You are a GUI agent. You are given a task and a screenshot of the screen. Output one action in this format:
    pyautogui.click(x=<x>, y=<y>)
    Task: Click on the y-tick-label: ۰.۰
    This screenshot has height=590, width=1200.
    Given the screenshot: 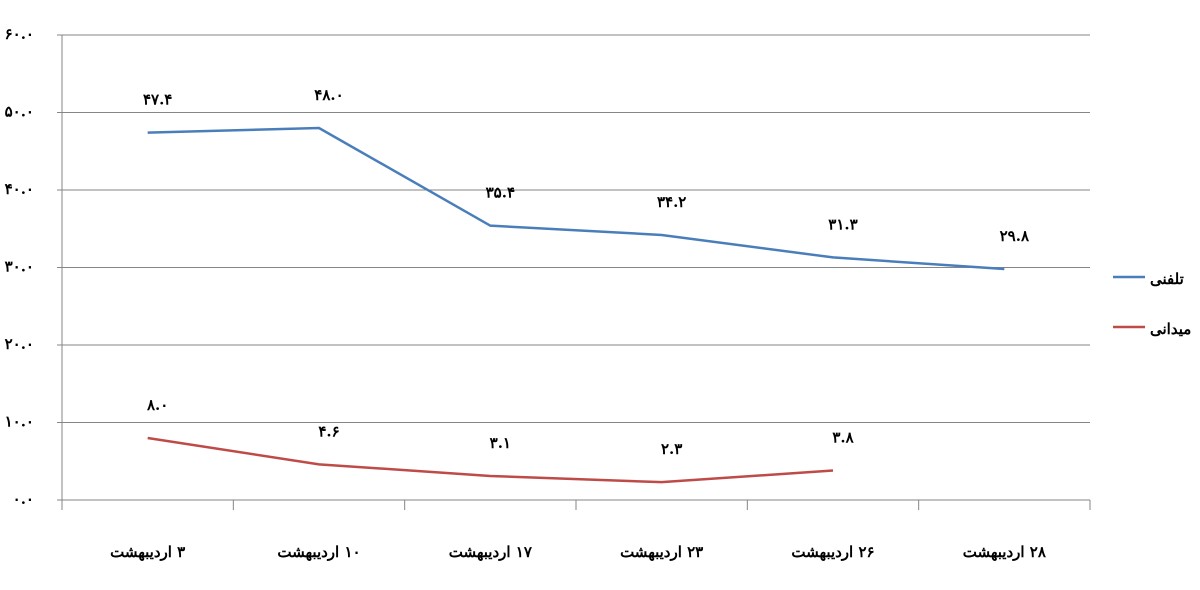 What is the action you would take?
    pyautogui.click(x=23, y=499)
    